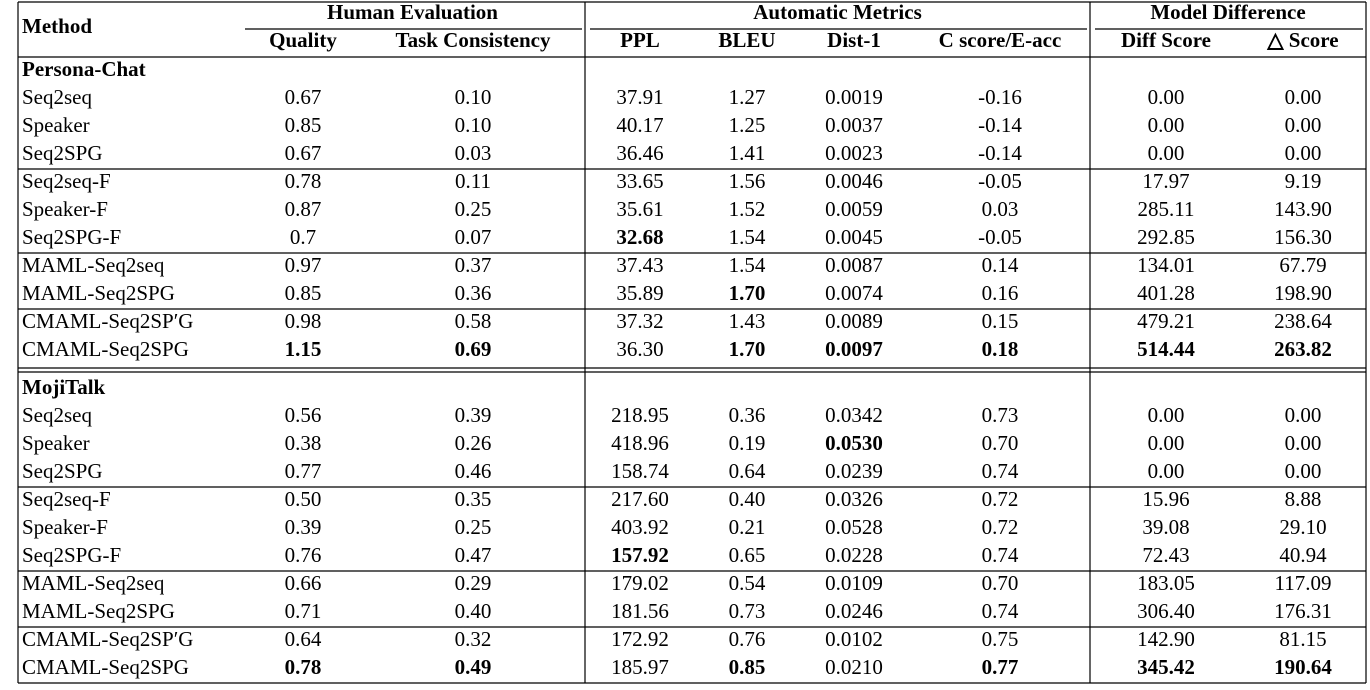 This screenshot has height=690, width=1370. Describe the element at coordinates (640, 443) in the screenshot. I see `cell: 418.96` at that location.